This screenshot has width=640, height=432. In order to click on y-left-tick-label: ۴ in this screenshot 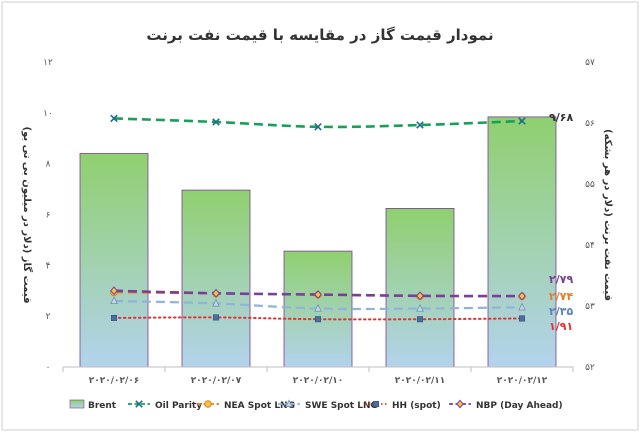, I will do `click(48, 266)`.